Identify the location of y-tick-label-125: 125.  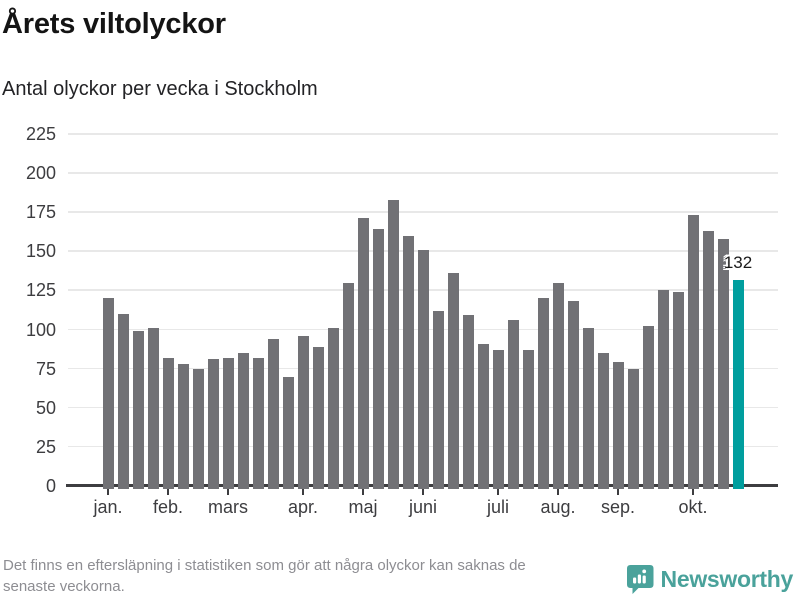
(40, 290).